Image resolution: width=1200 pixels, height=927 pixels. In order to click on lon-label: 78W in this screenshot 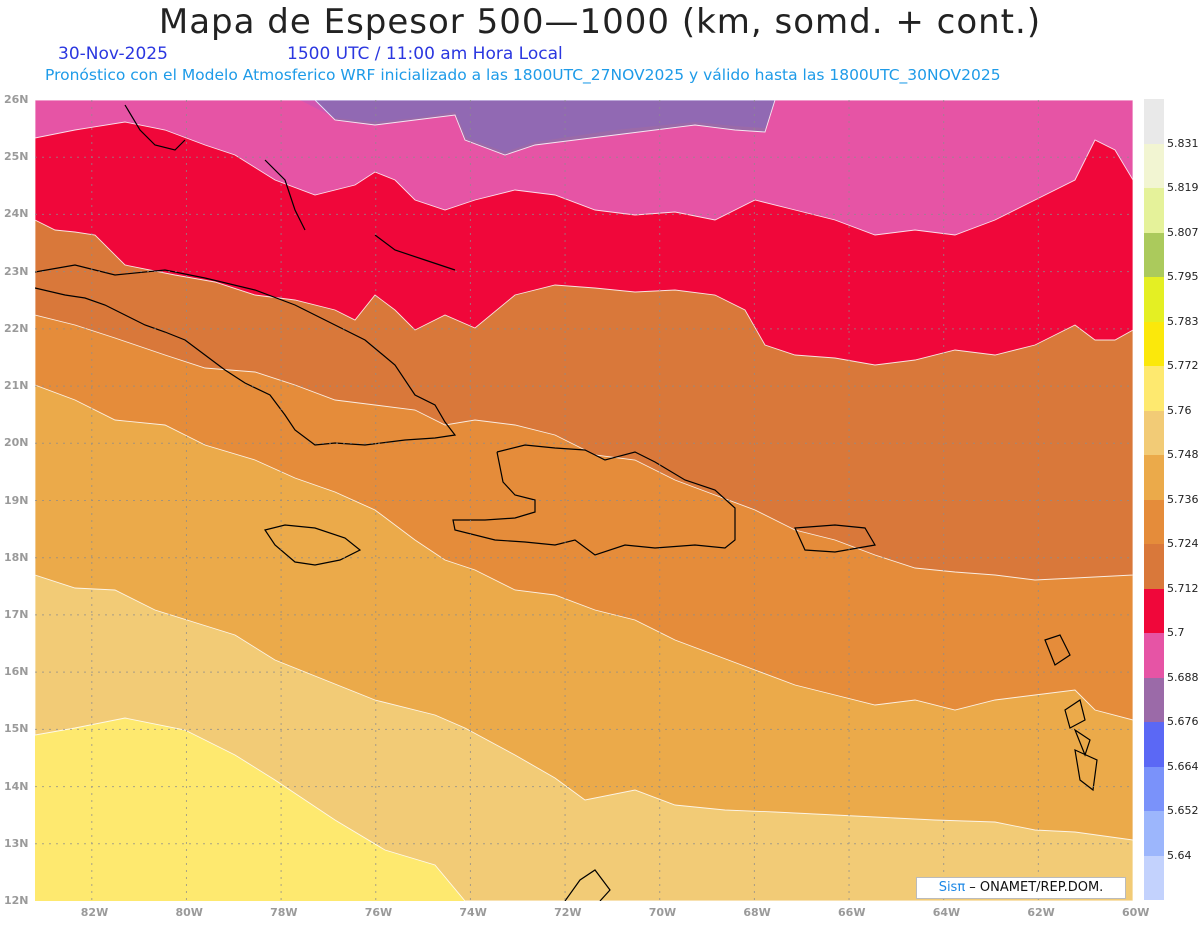, I will do `click(284, 912)`.